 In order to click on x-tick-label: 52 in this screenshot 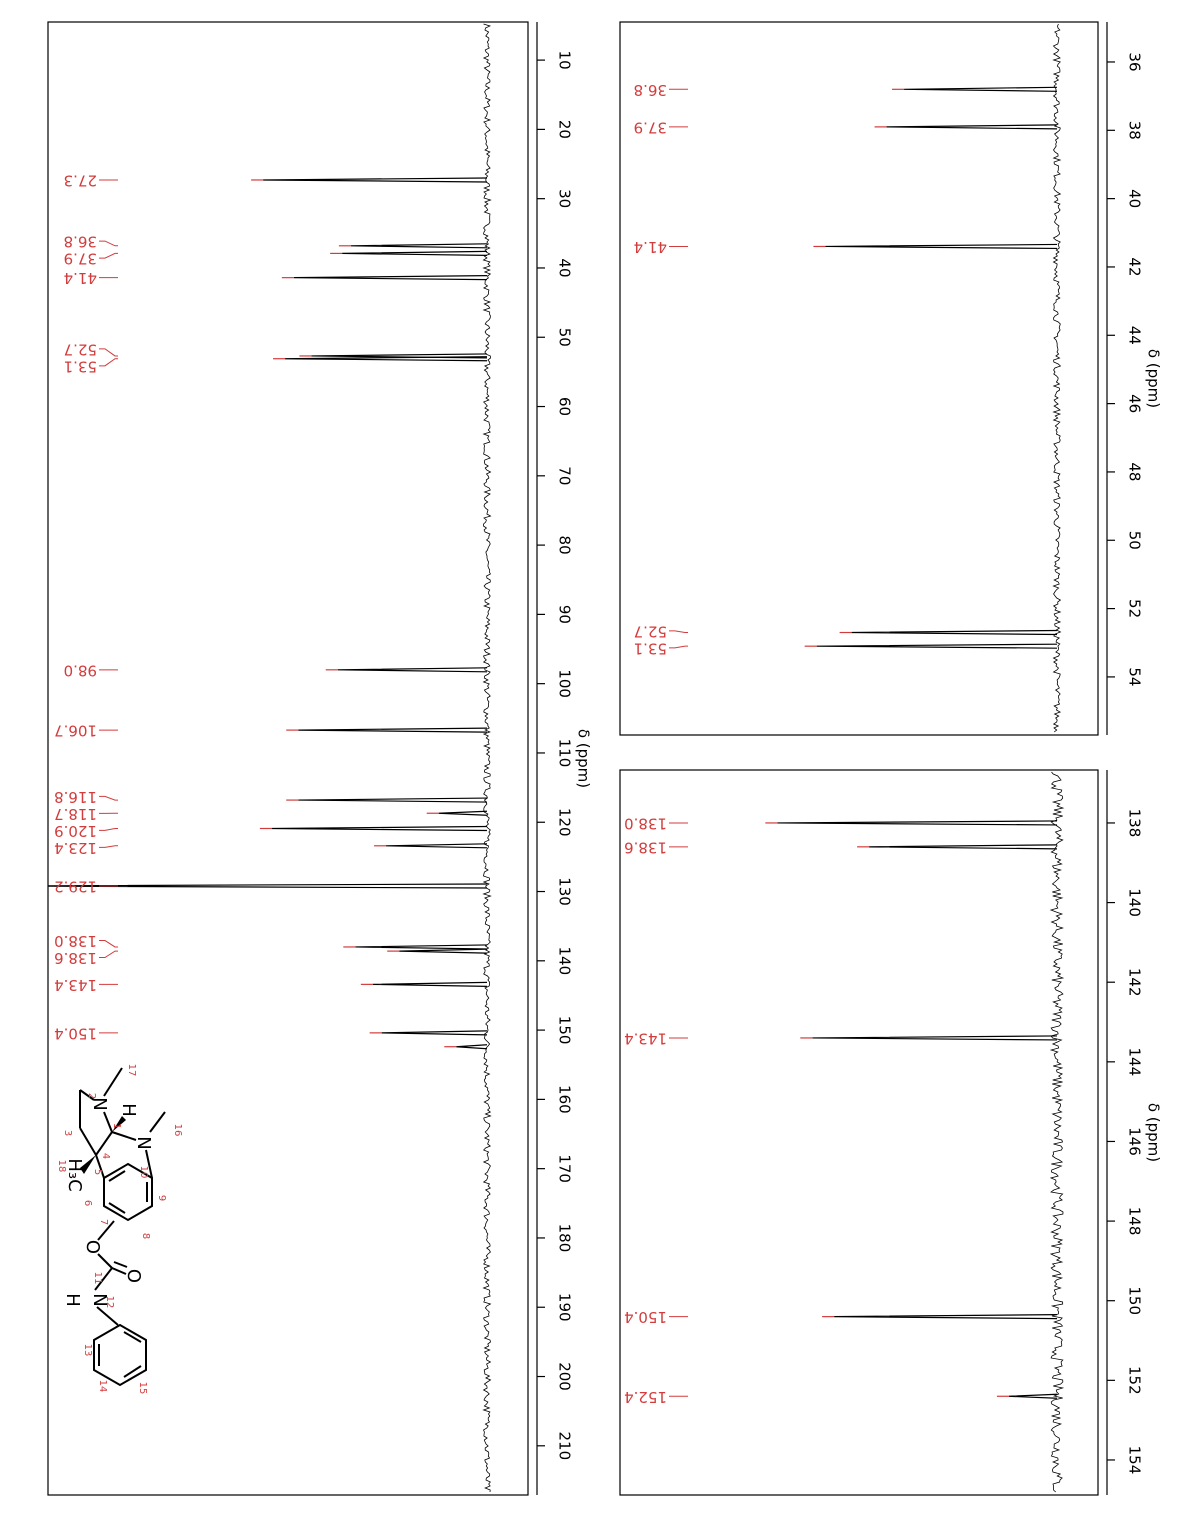, I will do `click(1135, 608)`.